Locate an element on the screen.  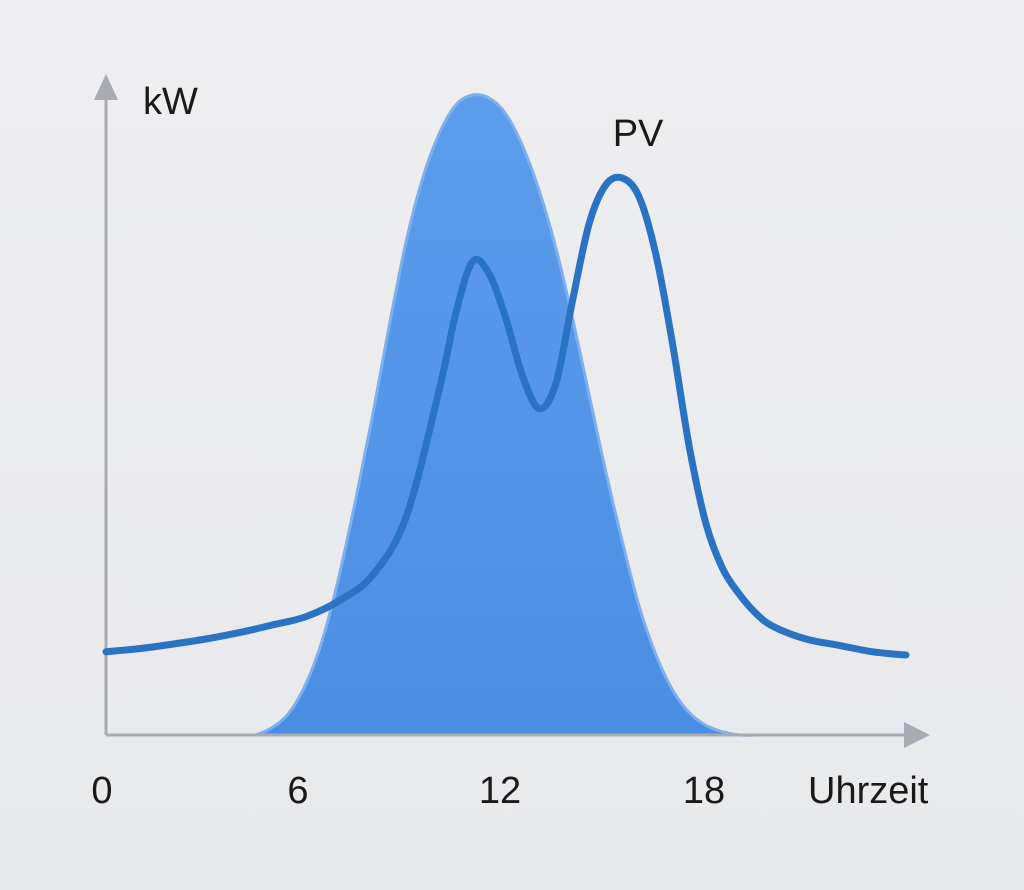
x-tick-12: 12 is located at coordinates (500, 791).